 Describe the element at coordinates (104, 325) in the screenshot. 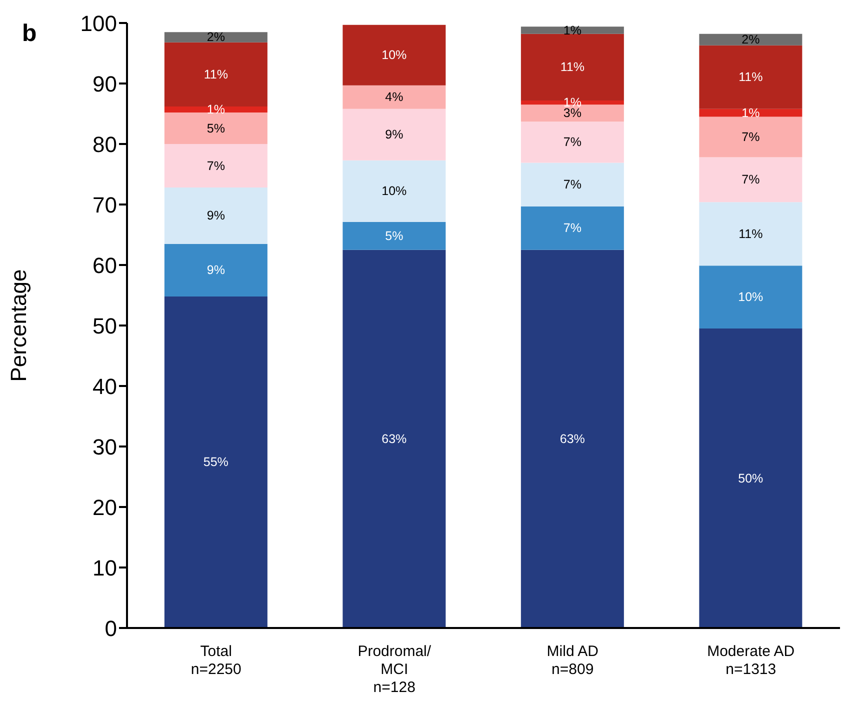

I see `y-tick-label: 50` at that location.